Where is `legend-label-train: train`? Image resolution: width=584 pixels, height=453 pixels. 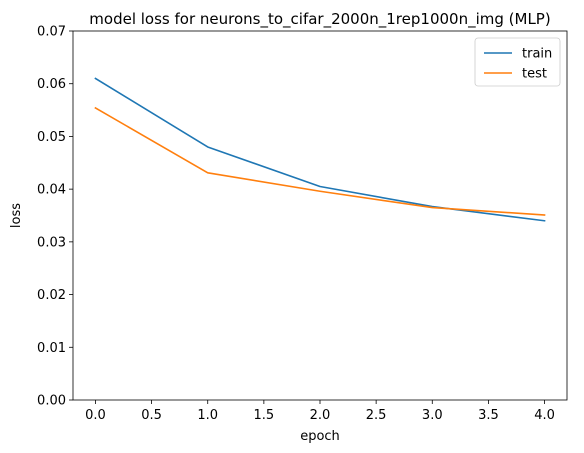
legend-label-train: train is located at coordinates (537, 54).